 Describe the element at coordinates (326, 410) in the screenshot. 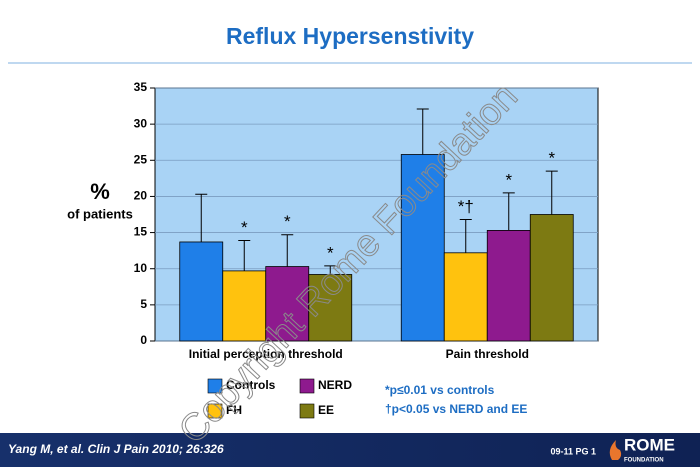

I see `legend-label: EE` at that location.